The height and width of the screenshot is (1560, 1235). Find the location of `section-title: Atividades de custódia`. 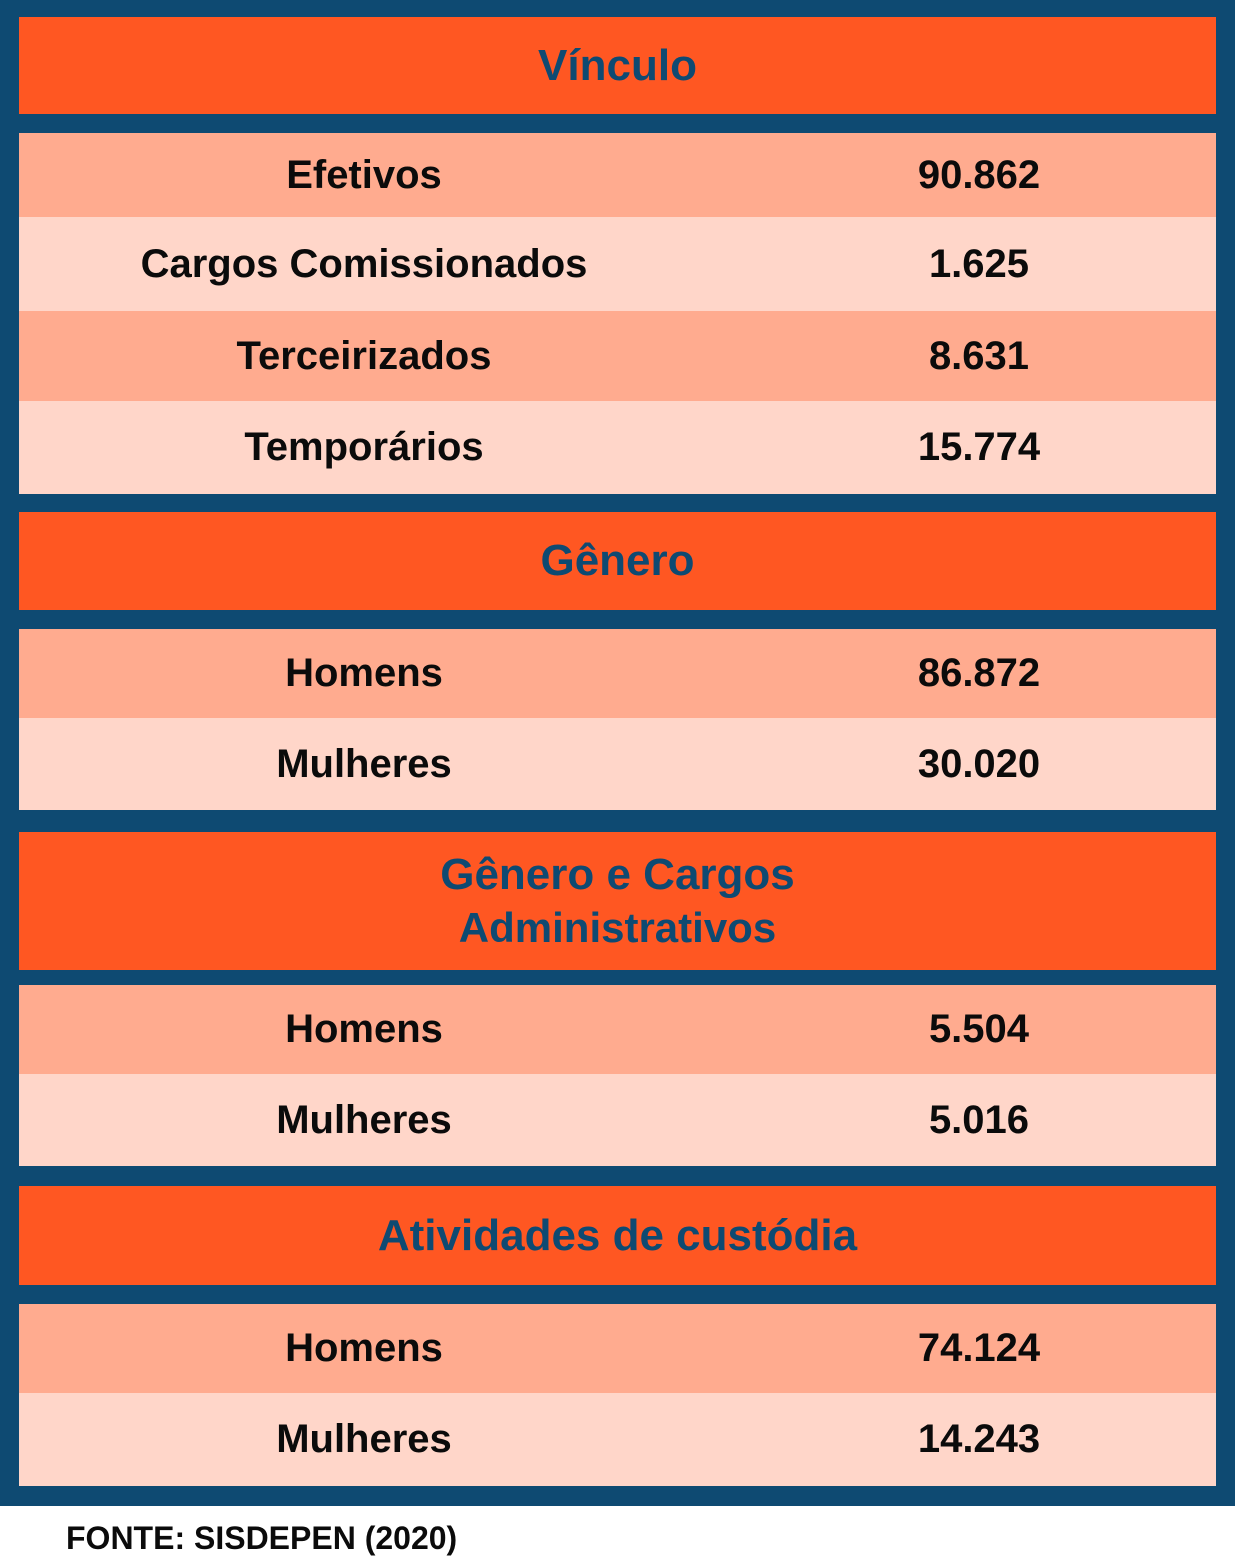

section-title: Atividades de custódia is located at coordinates (617, 1235).